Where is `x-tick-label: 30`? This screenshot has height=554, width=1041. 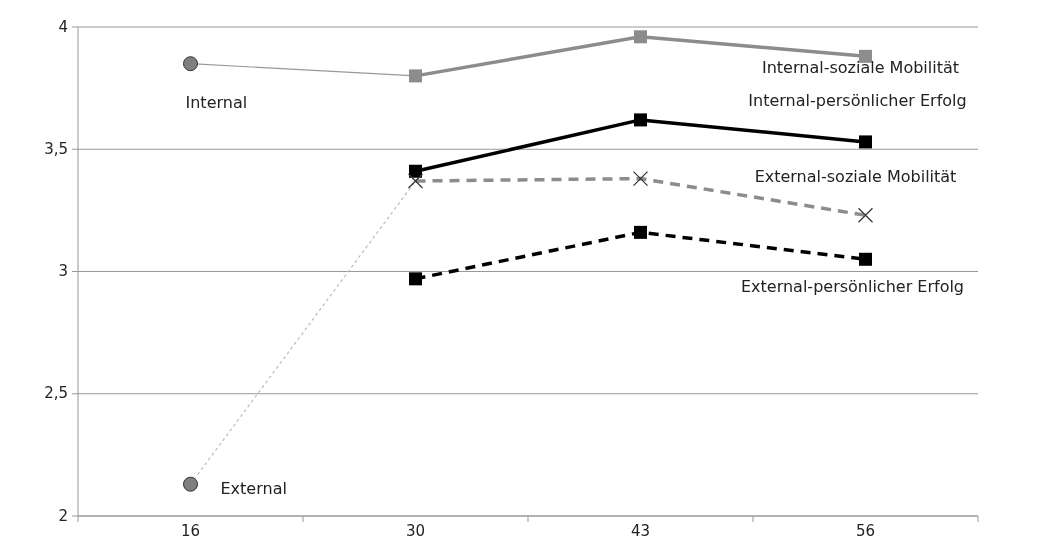 x-tick-label: 30 is located at coordinates (415, 531).